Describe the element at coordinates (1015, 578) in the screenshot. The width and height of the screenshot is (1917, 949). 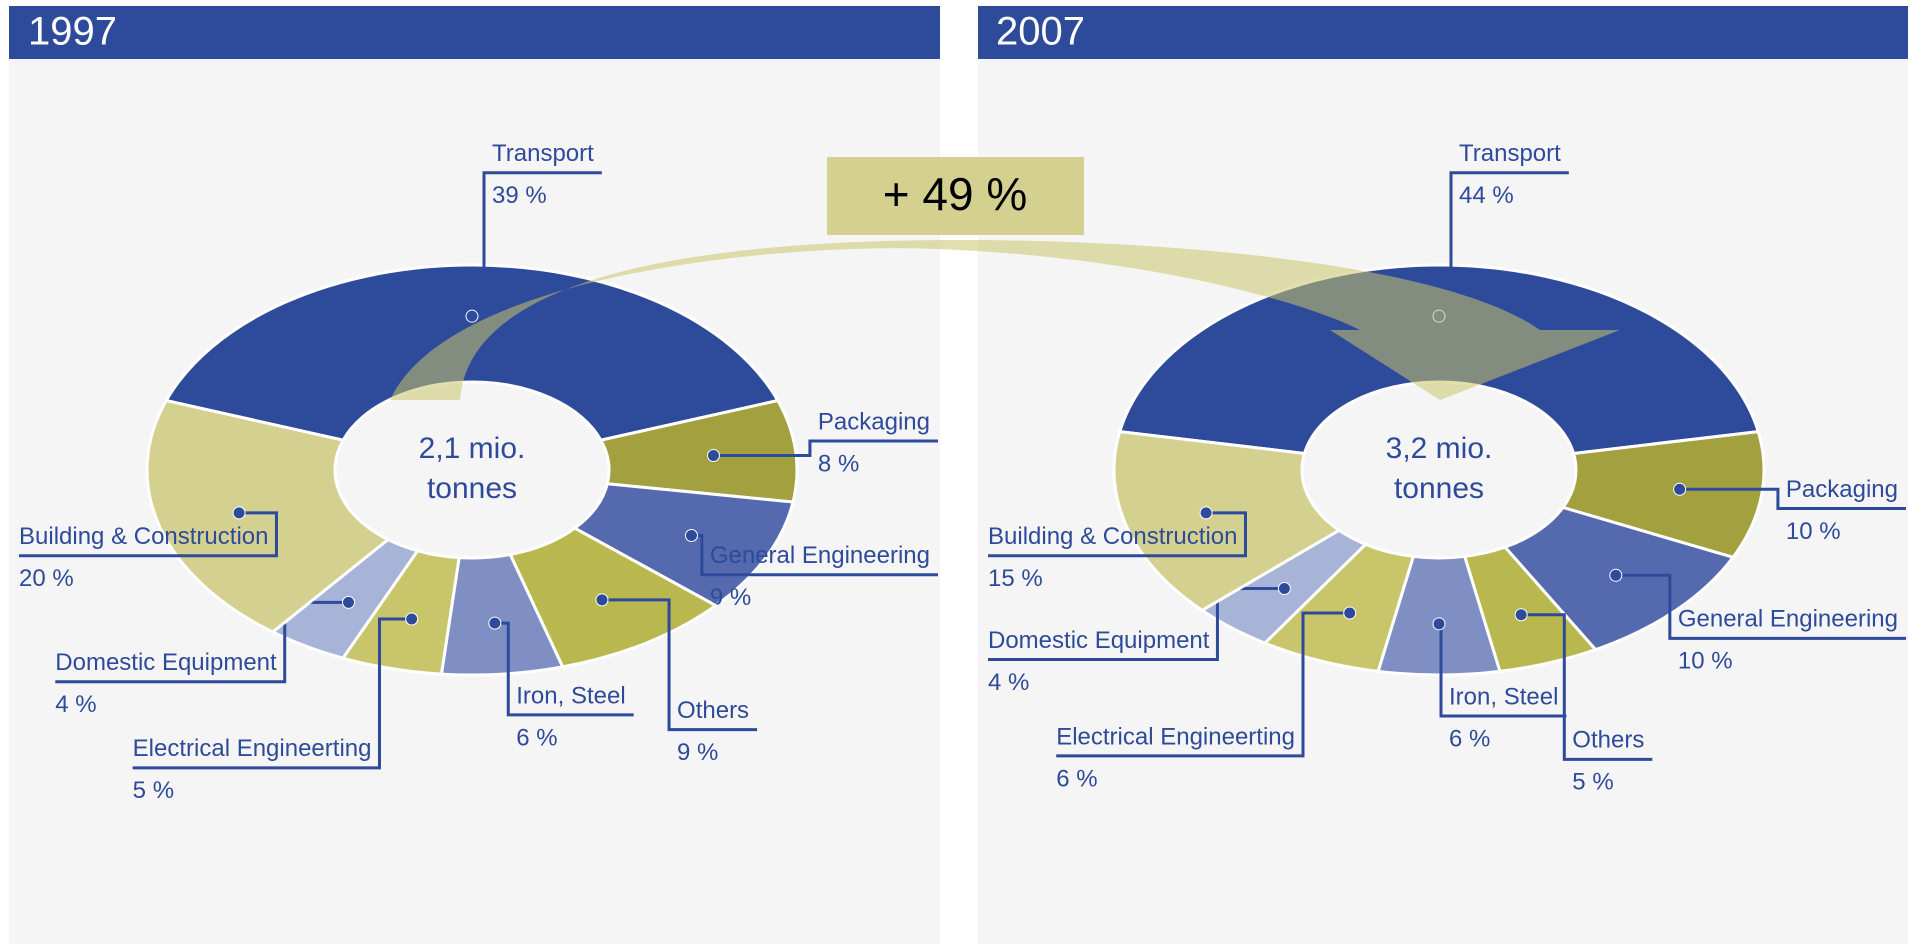
I see `value-label: 15 %` at that location.